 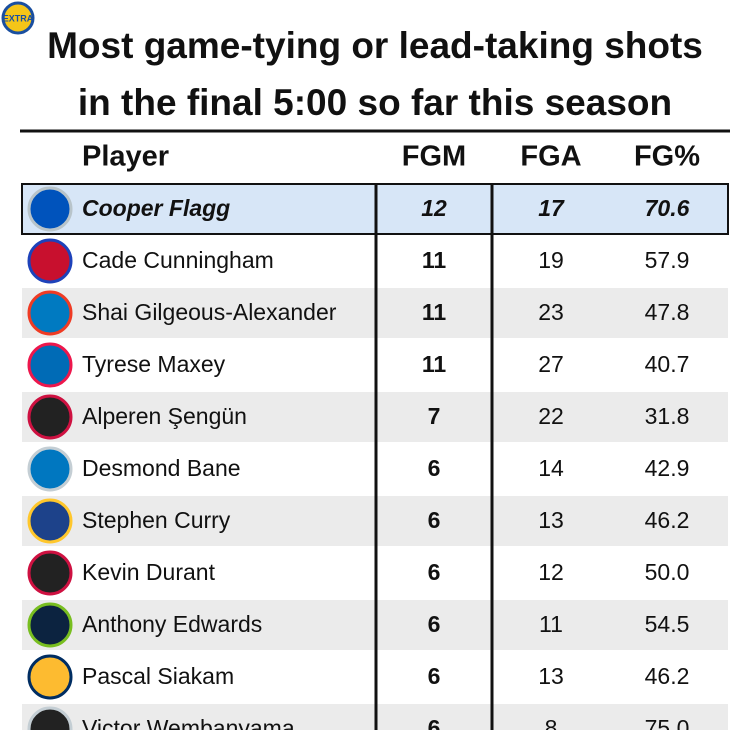 What do you see at coordinates (164, 416) in the screenshot?
I see `player-name: Alperen Şengün` at bounding box center [164, 416].